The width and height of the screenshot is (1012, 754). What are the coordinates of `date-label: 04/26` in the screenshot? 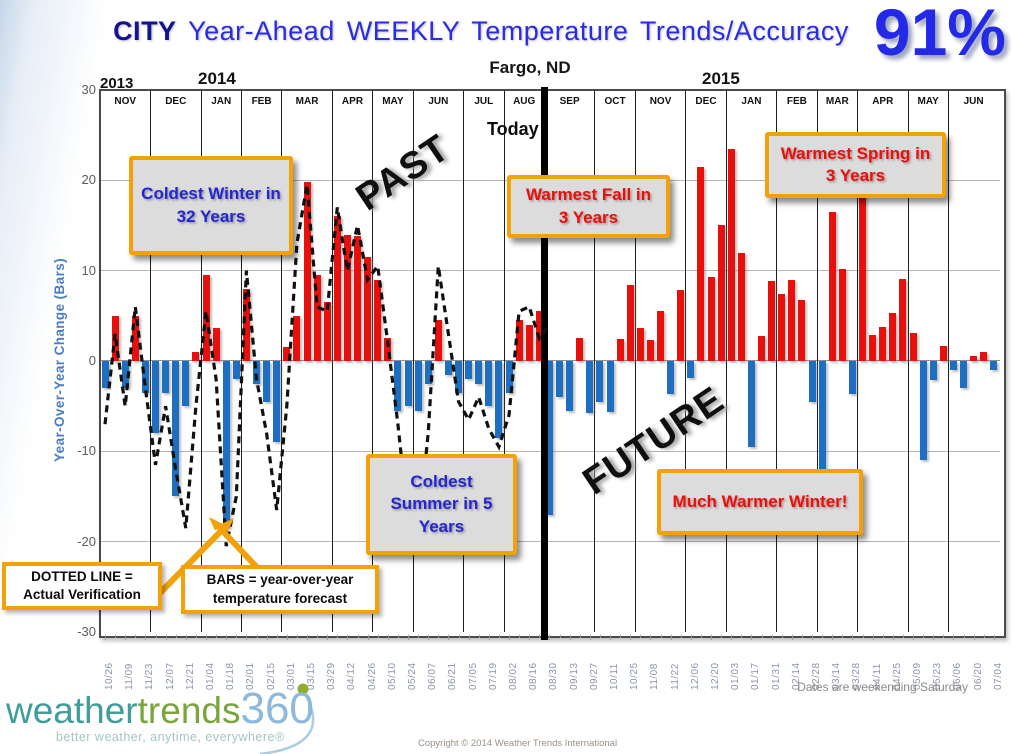 It's located at (372, 676).